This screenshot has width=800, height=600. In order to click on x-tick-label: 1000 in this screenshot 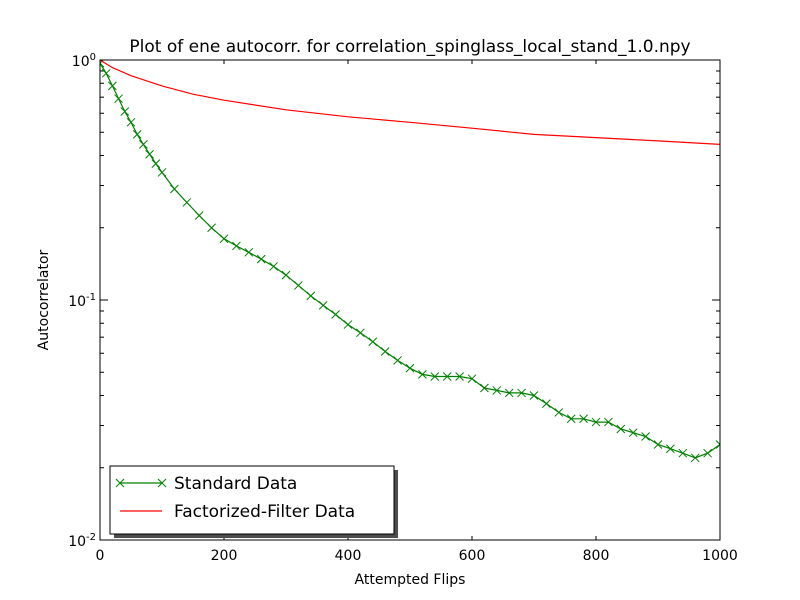, I will do `click(720, 556)`.